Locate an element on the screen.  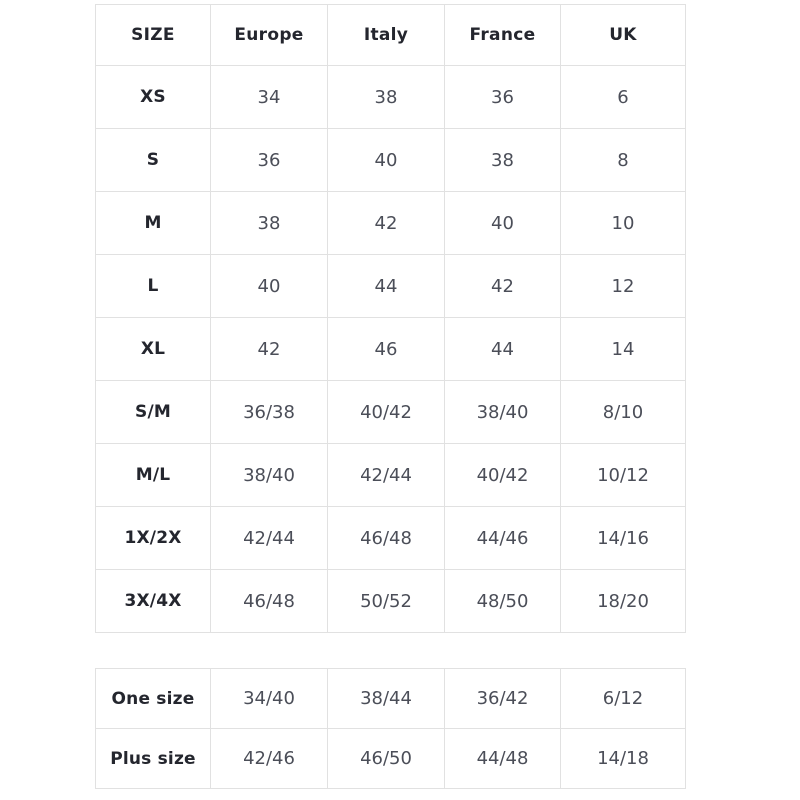
cell-france: 38 is located at coordinates (502, 160).